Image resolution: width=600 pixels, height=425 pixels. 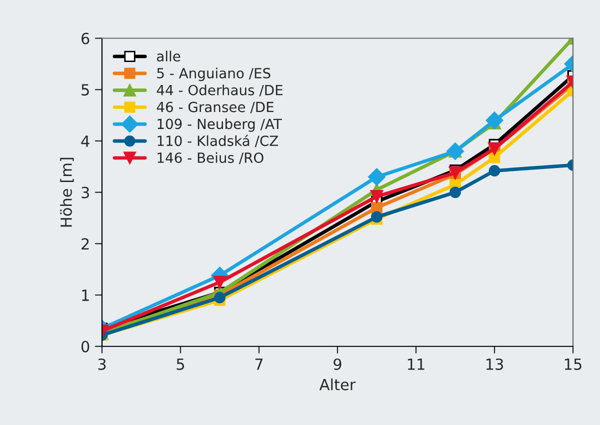 I want to click on y-tick-label: 5, so click(x=85, y=90).